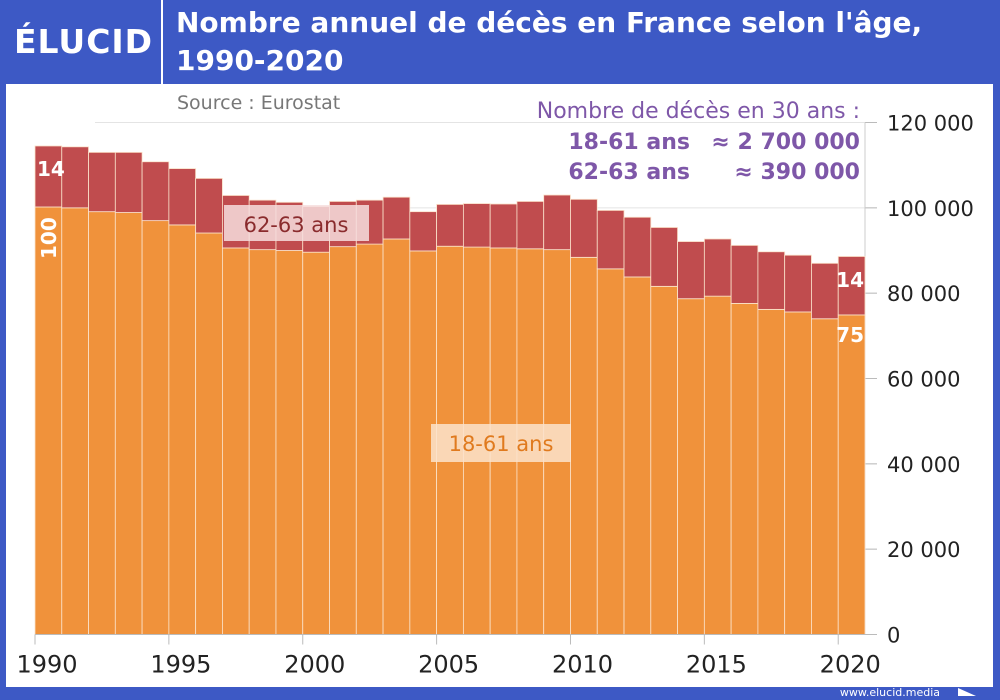  I want to click on y-tick-label: 100 000, so click(930, 209).